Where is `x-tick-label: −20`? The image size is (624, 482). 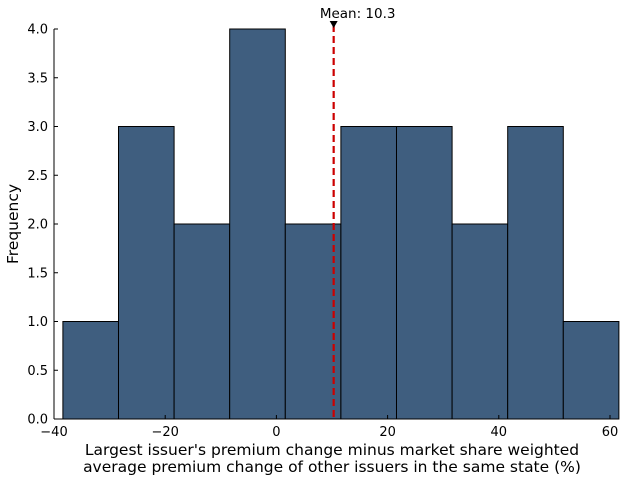
x-tick-label: −20 is located at coordinates (164, 432).